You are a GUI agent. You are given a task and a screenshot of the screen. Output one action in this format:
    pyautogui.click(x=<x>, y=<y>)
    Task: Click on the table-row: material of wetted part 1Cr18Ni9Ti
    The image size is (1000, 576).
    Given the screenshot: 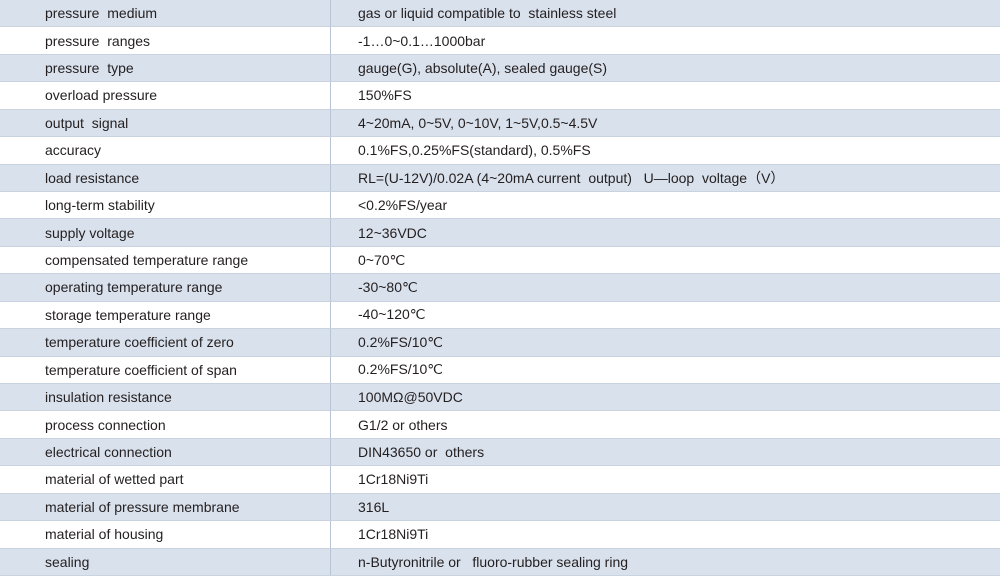 What is the action you would take?
    pyautogui.click(x=500, y=480)
    